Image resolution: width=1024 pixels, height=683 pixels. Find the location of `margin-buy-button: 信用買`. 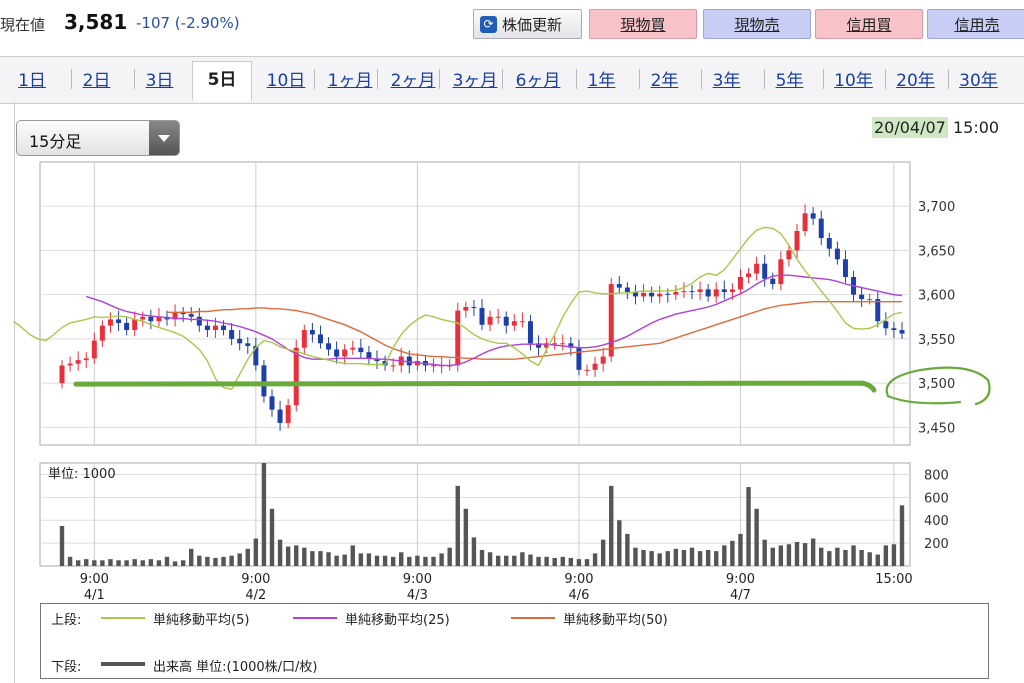

margin-buy-button: 信用買 is located at coordinates (869, 24).